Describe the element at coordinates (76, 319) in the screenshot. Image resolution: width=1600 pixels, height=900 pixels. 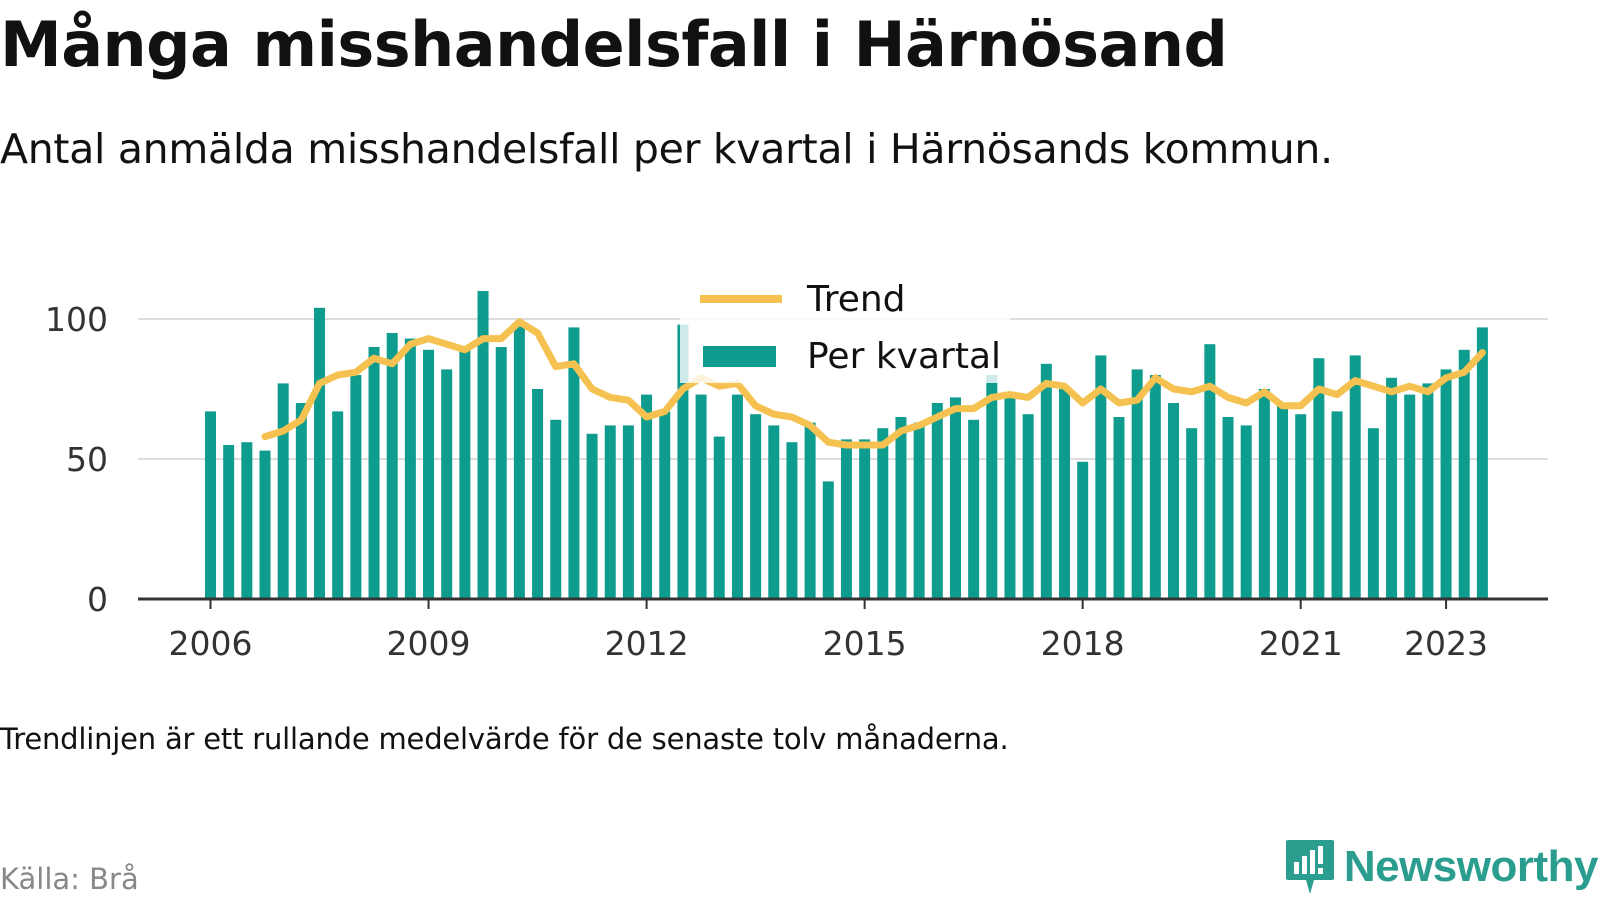
I see `y-tick-label: 100` at that location.